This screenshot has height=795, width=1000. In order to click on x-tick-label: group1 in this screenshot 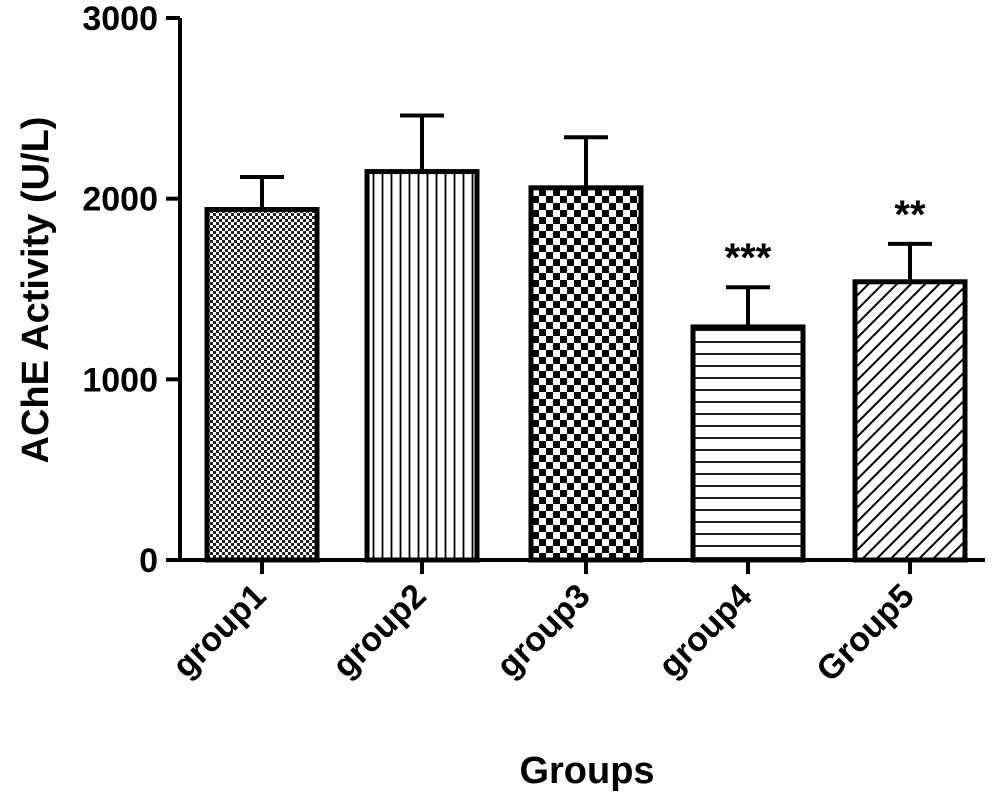, I will do `click(219, 631)`.